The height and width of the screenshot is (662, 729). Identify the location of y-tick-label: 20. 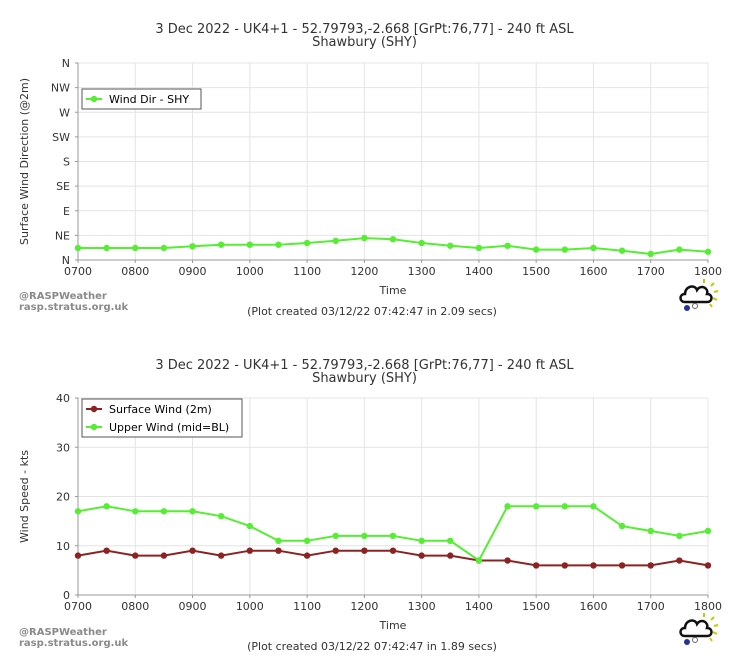
(63, 497).